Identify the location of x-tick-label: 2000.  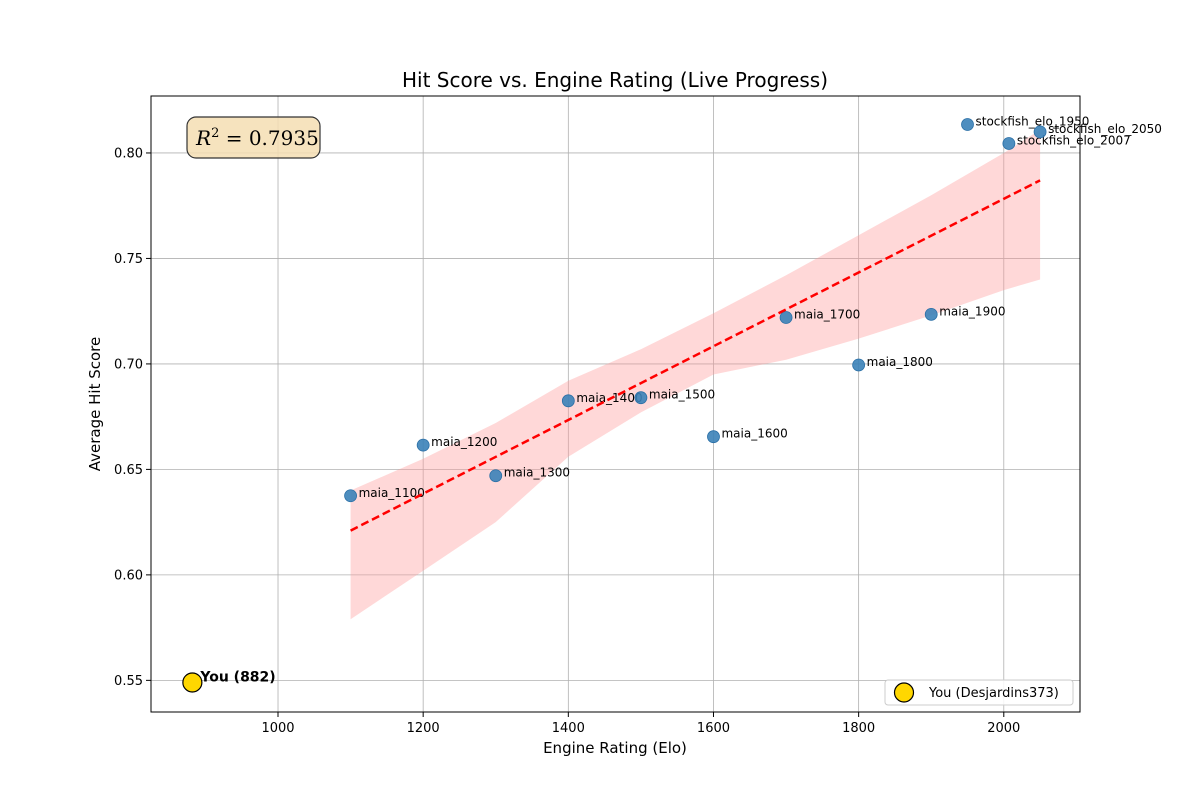
(1003, 728).